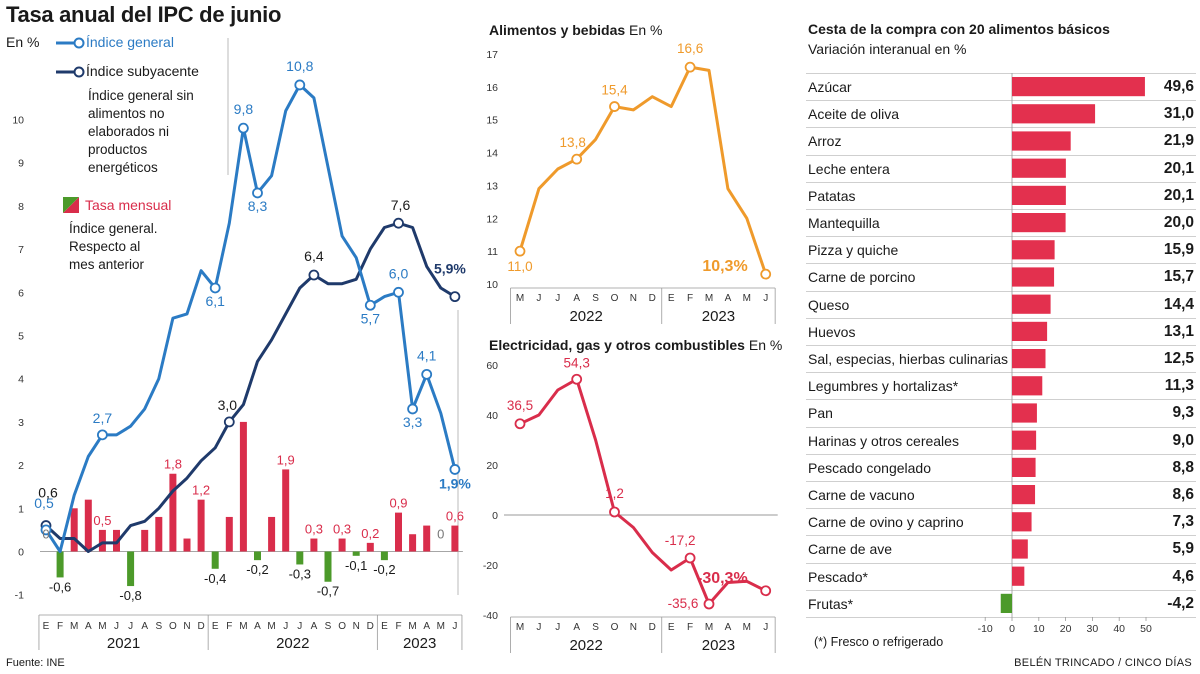 This screenshot has width=1200, height=674. I want to click on month-tick-label: D, so click(652, 627).